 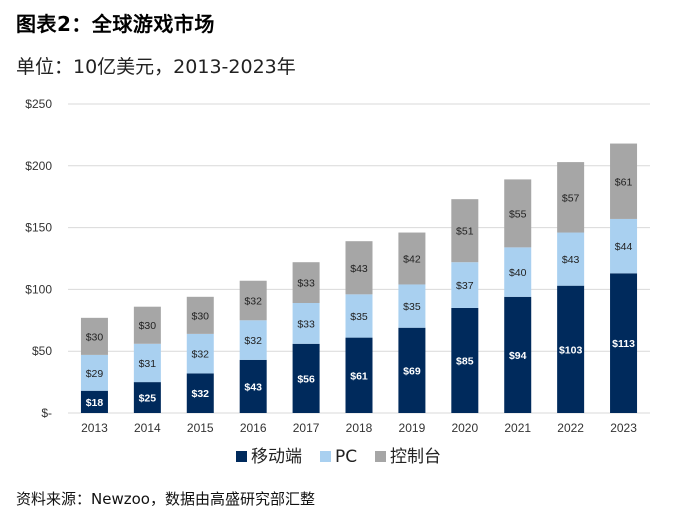 I want to click on data-label: $69, so click(x=412, y=371).